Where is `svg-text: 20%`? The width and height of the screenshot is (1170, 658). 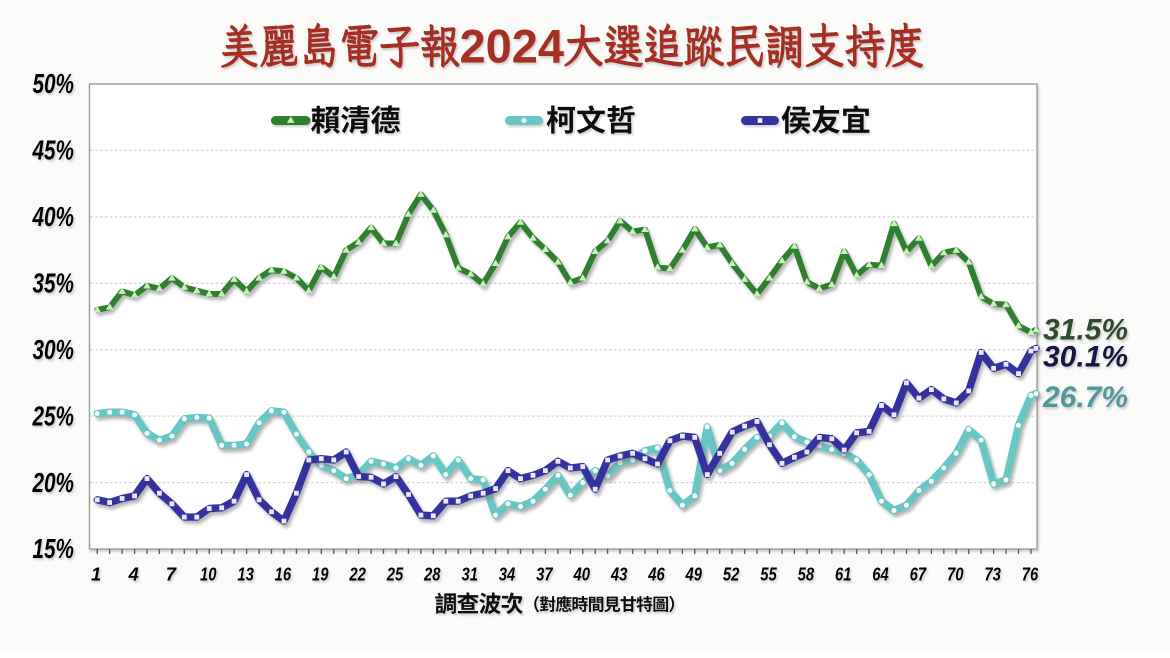
svg-text: 20% is located at coordinates (53, 482).